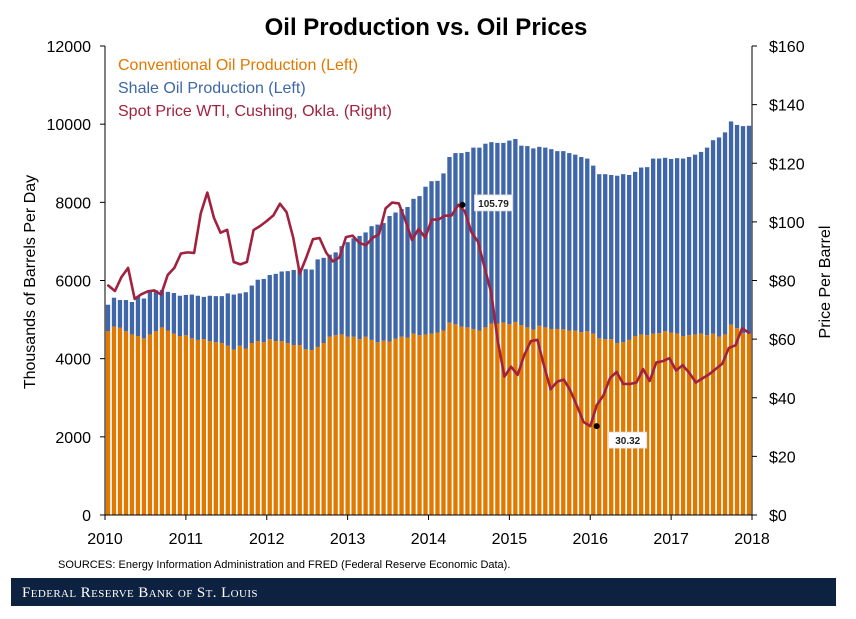 The height and width of the screenshot is (619, 856). Describe the element at coordinates (348, 539) in the screenshot. I see `x-tick-label: 2013` at that location.